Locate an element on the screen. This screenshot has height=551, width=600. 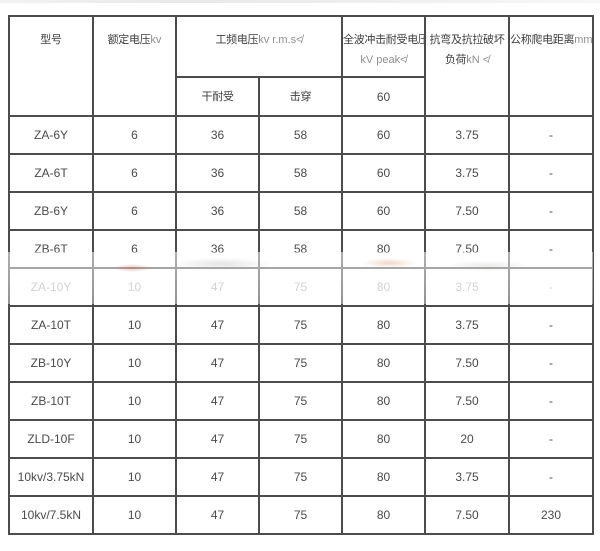
header-model: 型号 is located at coordinates (51, 66).